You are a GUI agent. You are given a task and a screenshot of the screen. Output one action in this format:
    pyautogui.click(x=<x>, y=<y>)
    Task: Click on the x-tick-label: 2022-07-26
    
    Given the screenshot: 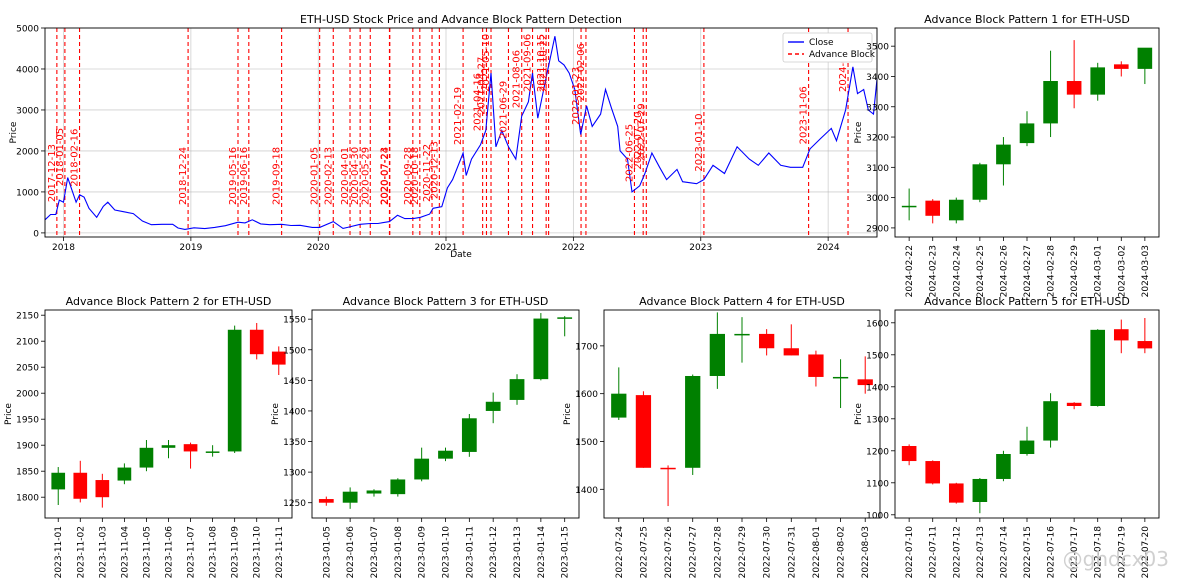 What is the action you would take?
    pyautogui.click(x=669, y=552)
    